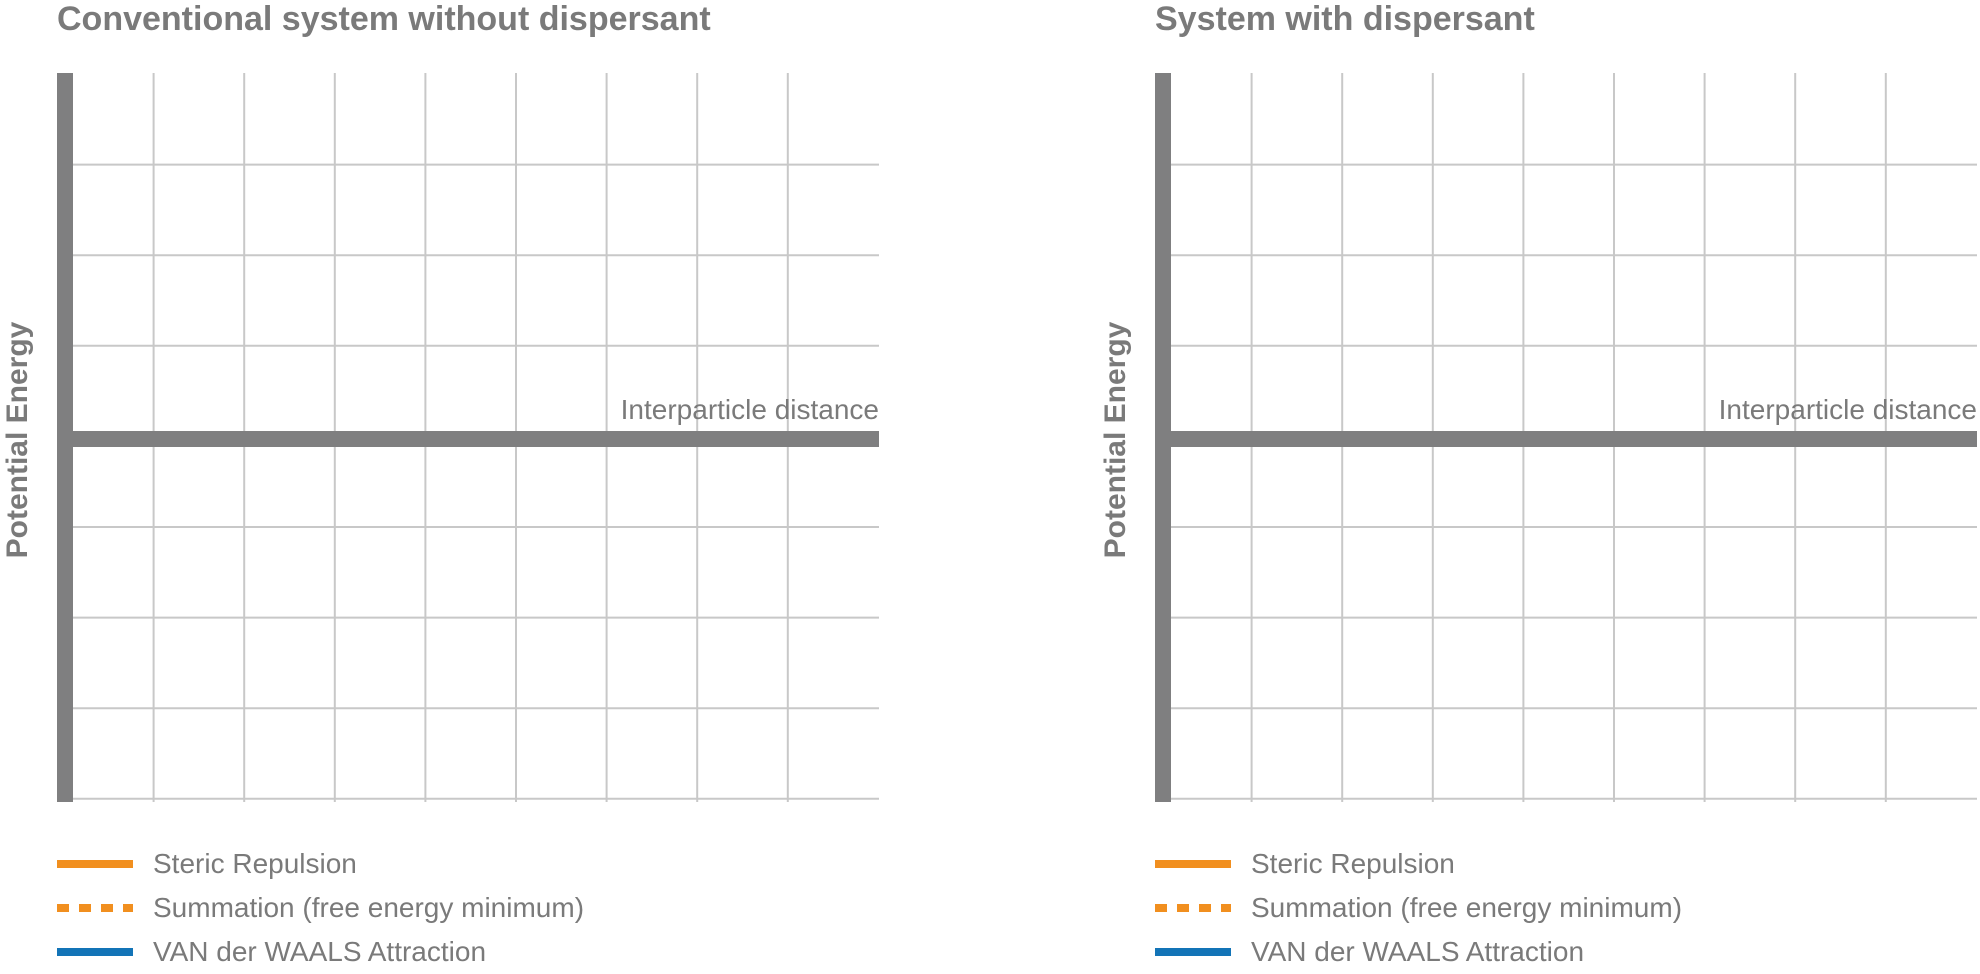 The image size is (1980, 974). What do you see at coordinates (384, 19) in the screenshot?
I see `chart-title: Conventional system without dispersant` at bounding box center [384, 19].